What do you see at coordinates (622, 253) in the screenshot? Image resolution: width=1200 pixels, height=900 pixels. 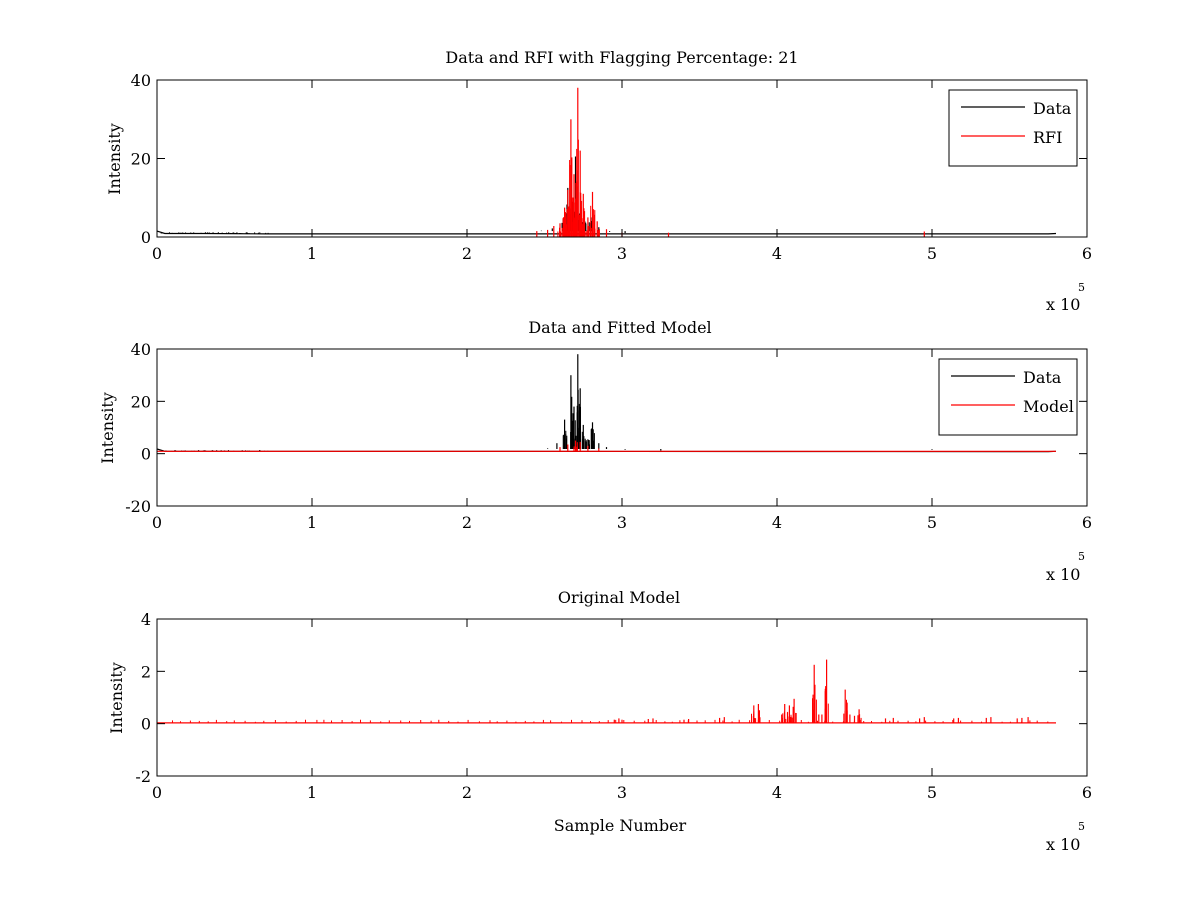 I see `subplot-1-xtick-label: 3` at bounding box center [622, 253].